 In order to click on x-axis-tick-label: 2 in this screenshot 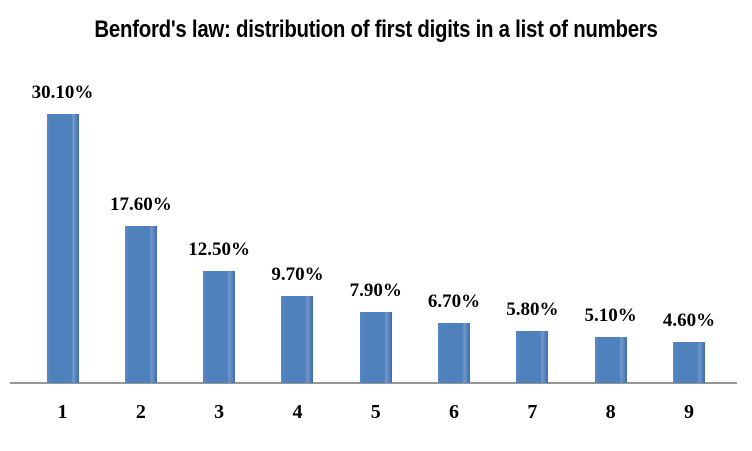, I will do `click(140, 412)`.